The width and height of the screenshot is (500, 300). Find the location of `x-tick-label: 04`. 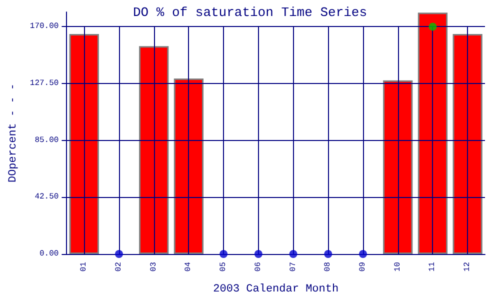

x-tick-label: 04 is located at coordinates (189, 267).